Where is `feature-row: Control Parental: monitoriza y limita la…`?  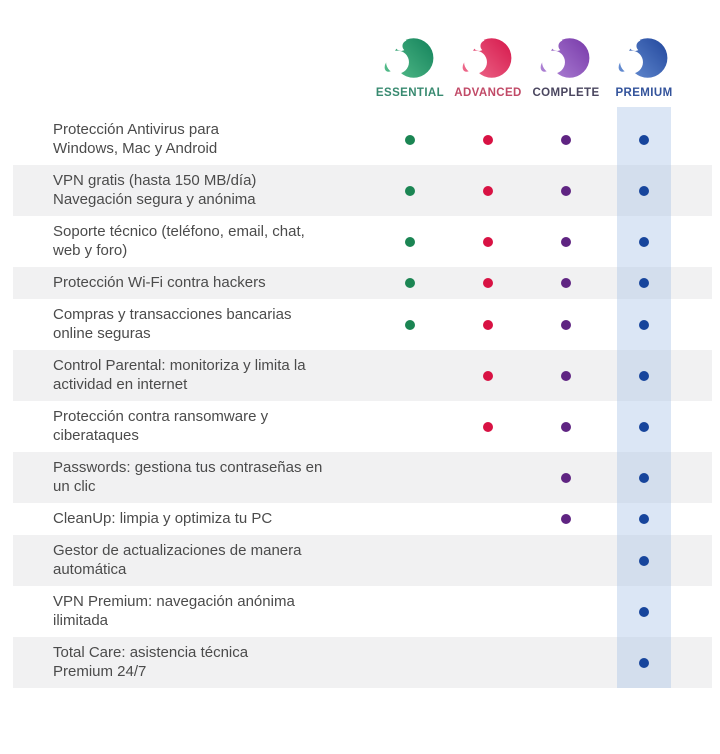
feature-row: Control Parental: monitoriza y limita la… is located at coordinates (362, 375).